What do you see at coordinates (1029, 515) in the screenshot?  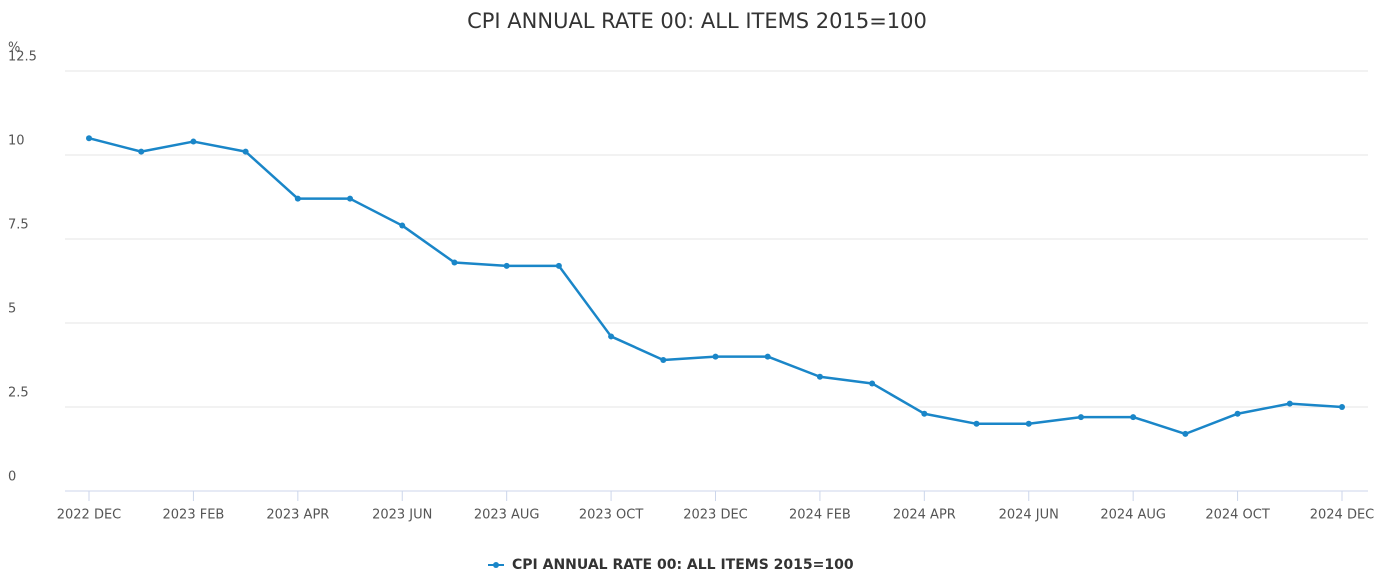 I see `x-tick-label: 2024 JUN` at bounding box center [1029, 515].